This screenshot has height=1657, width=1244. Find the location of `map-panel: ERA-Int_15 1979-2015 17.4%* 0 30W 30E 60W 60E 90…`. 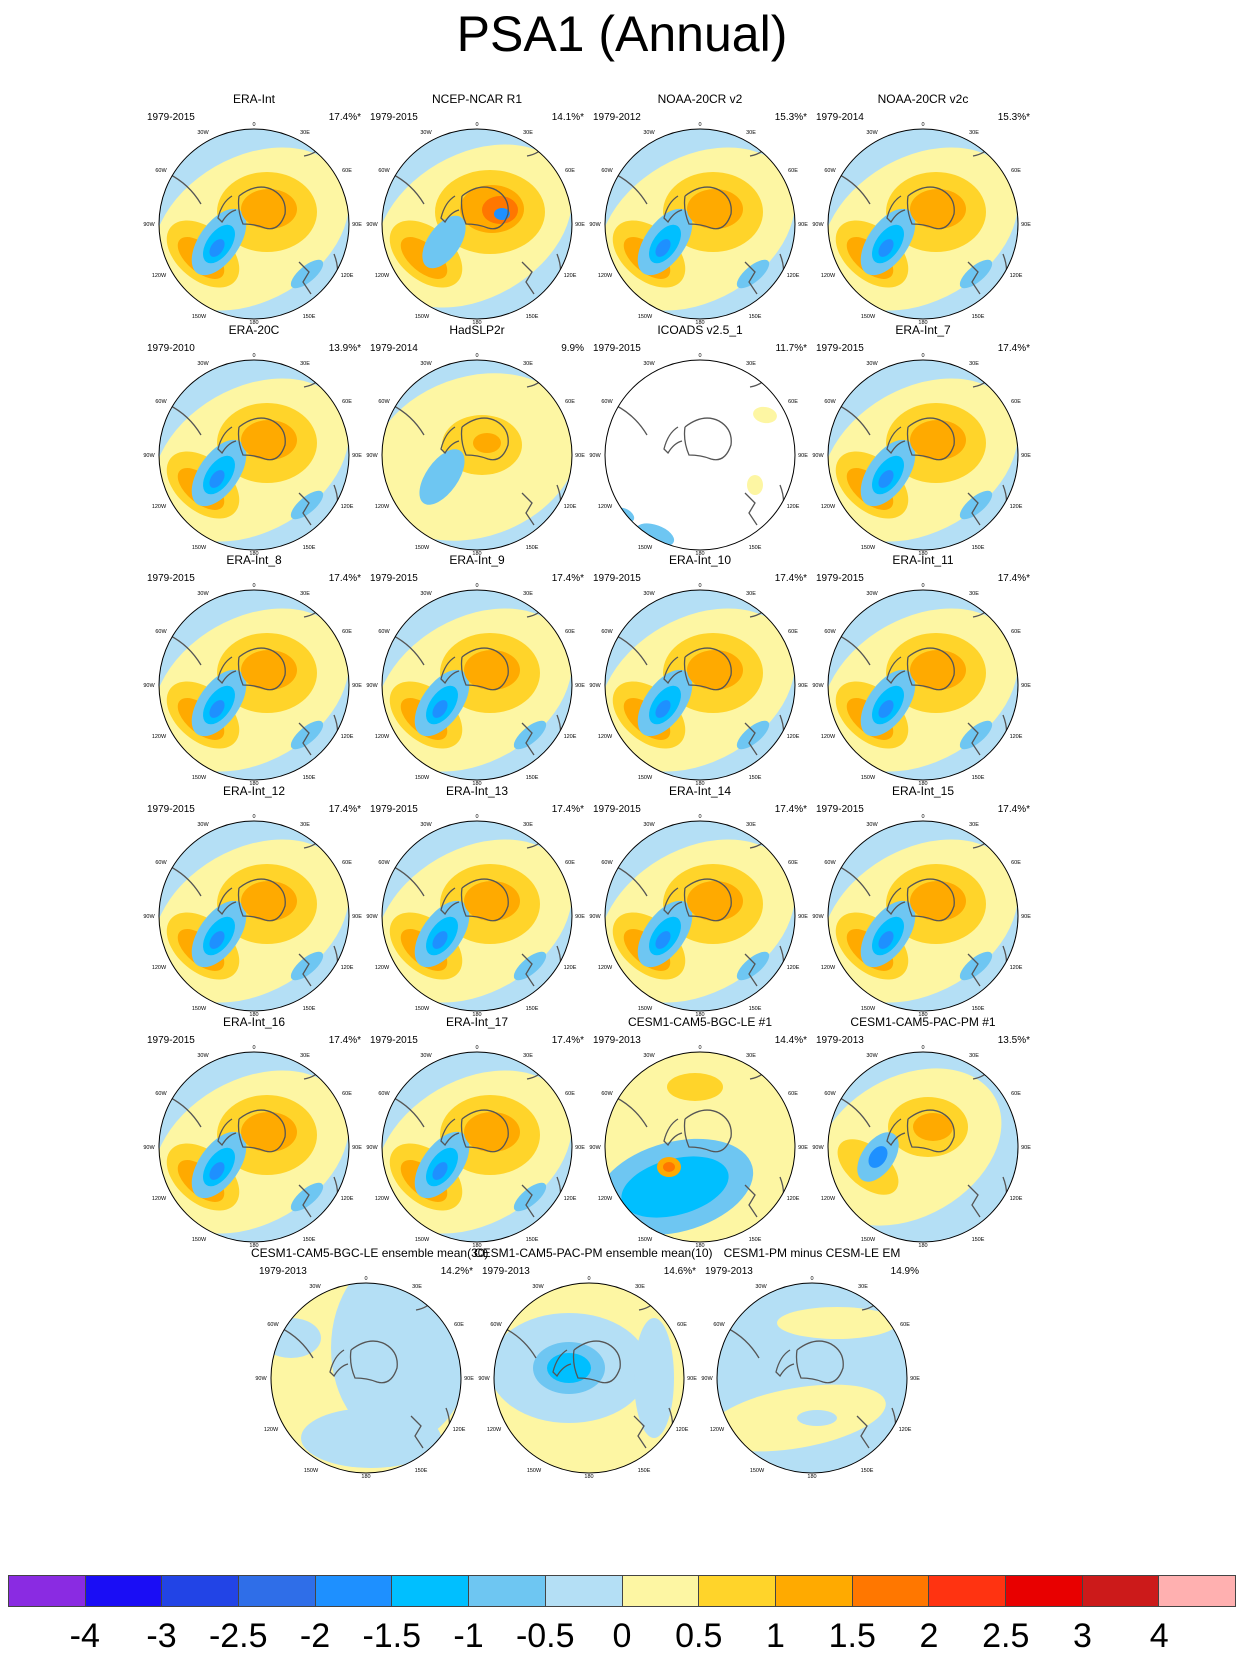

map-panel: ERA-Int_15 1979-2015 17.4%* 0 30W 30E 60W 60E 90… is located at coordinates (923, 904).